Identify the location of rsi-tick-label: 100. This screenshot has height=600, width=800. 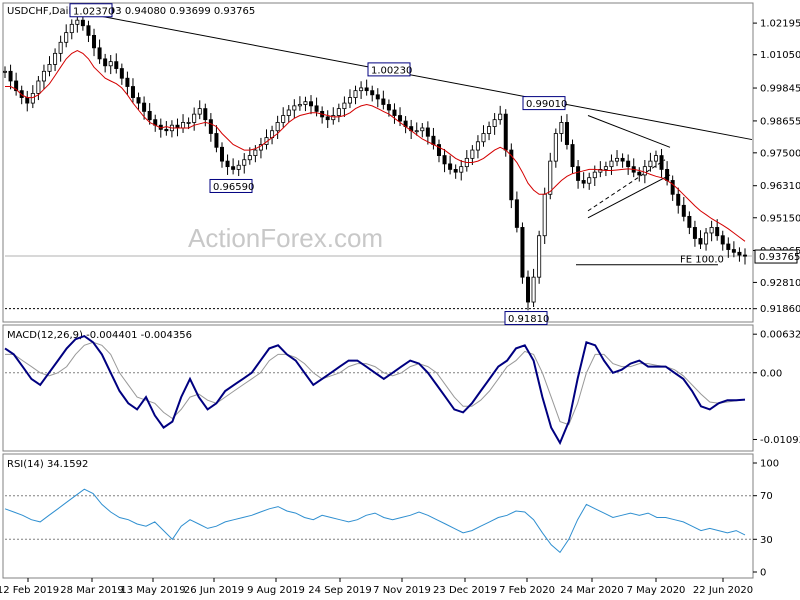
(769, 464).